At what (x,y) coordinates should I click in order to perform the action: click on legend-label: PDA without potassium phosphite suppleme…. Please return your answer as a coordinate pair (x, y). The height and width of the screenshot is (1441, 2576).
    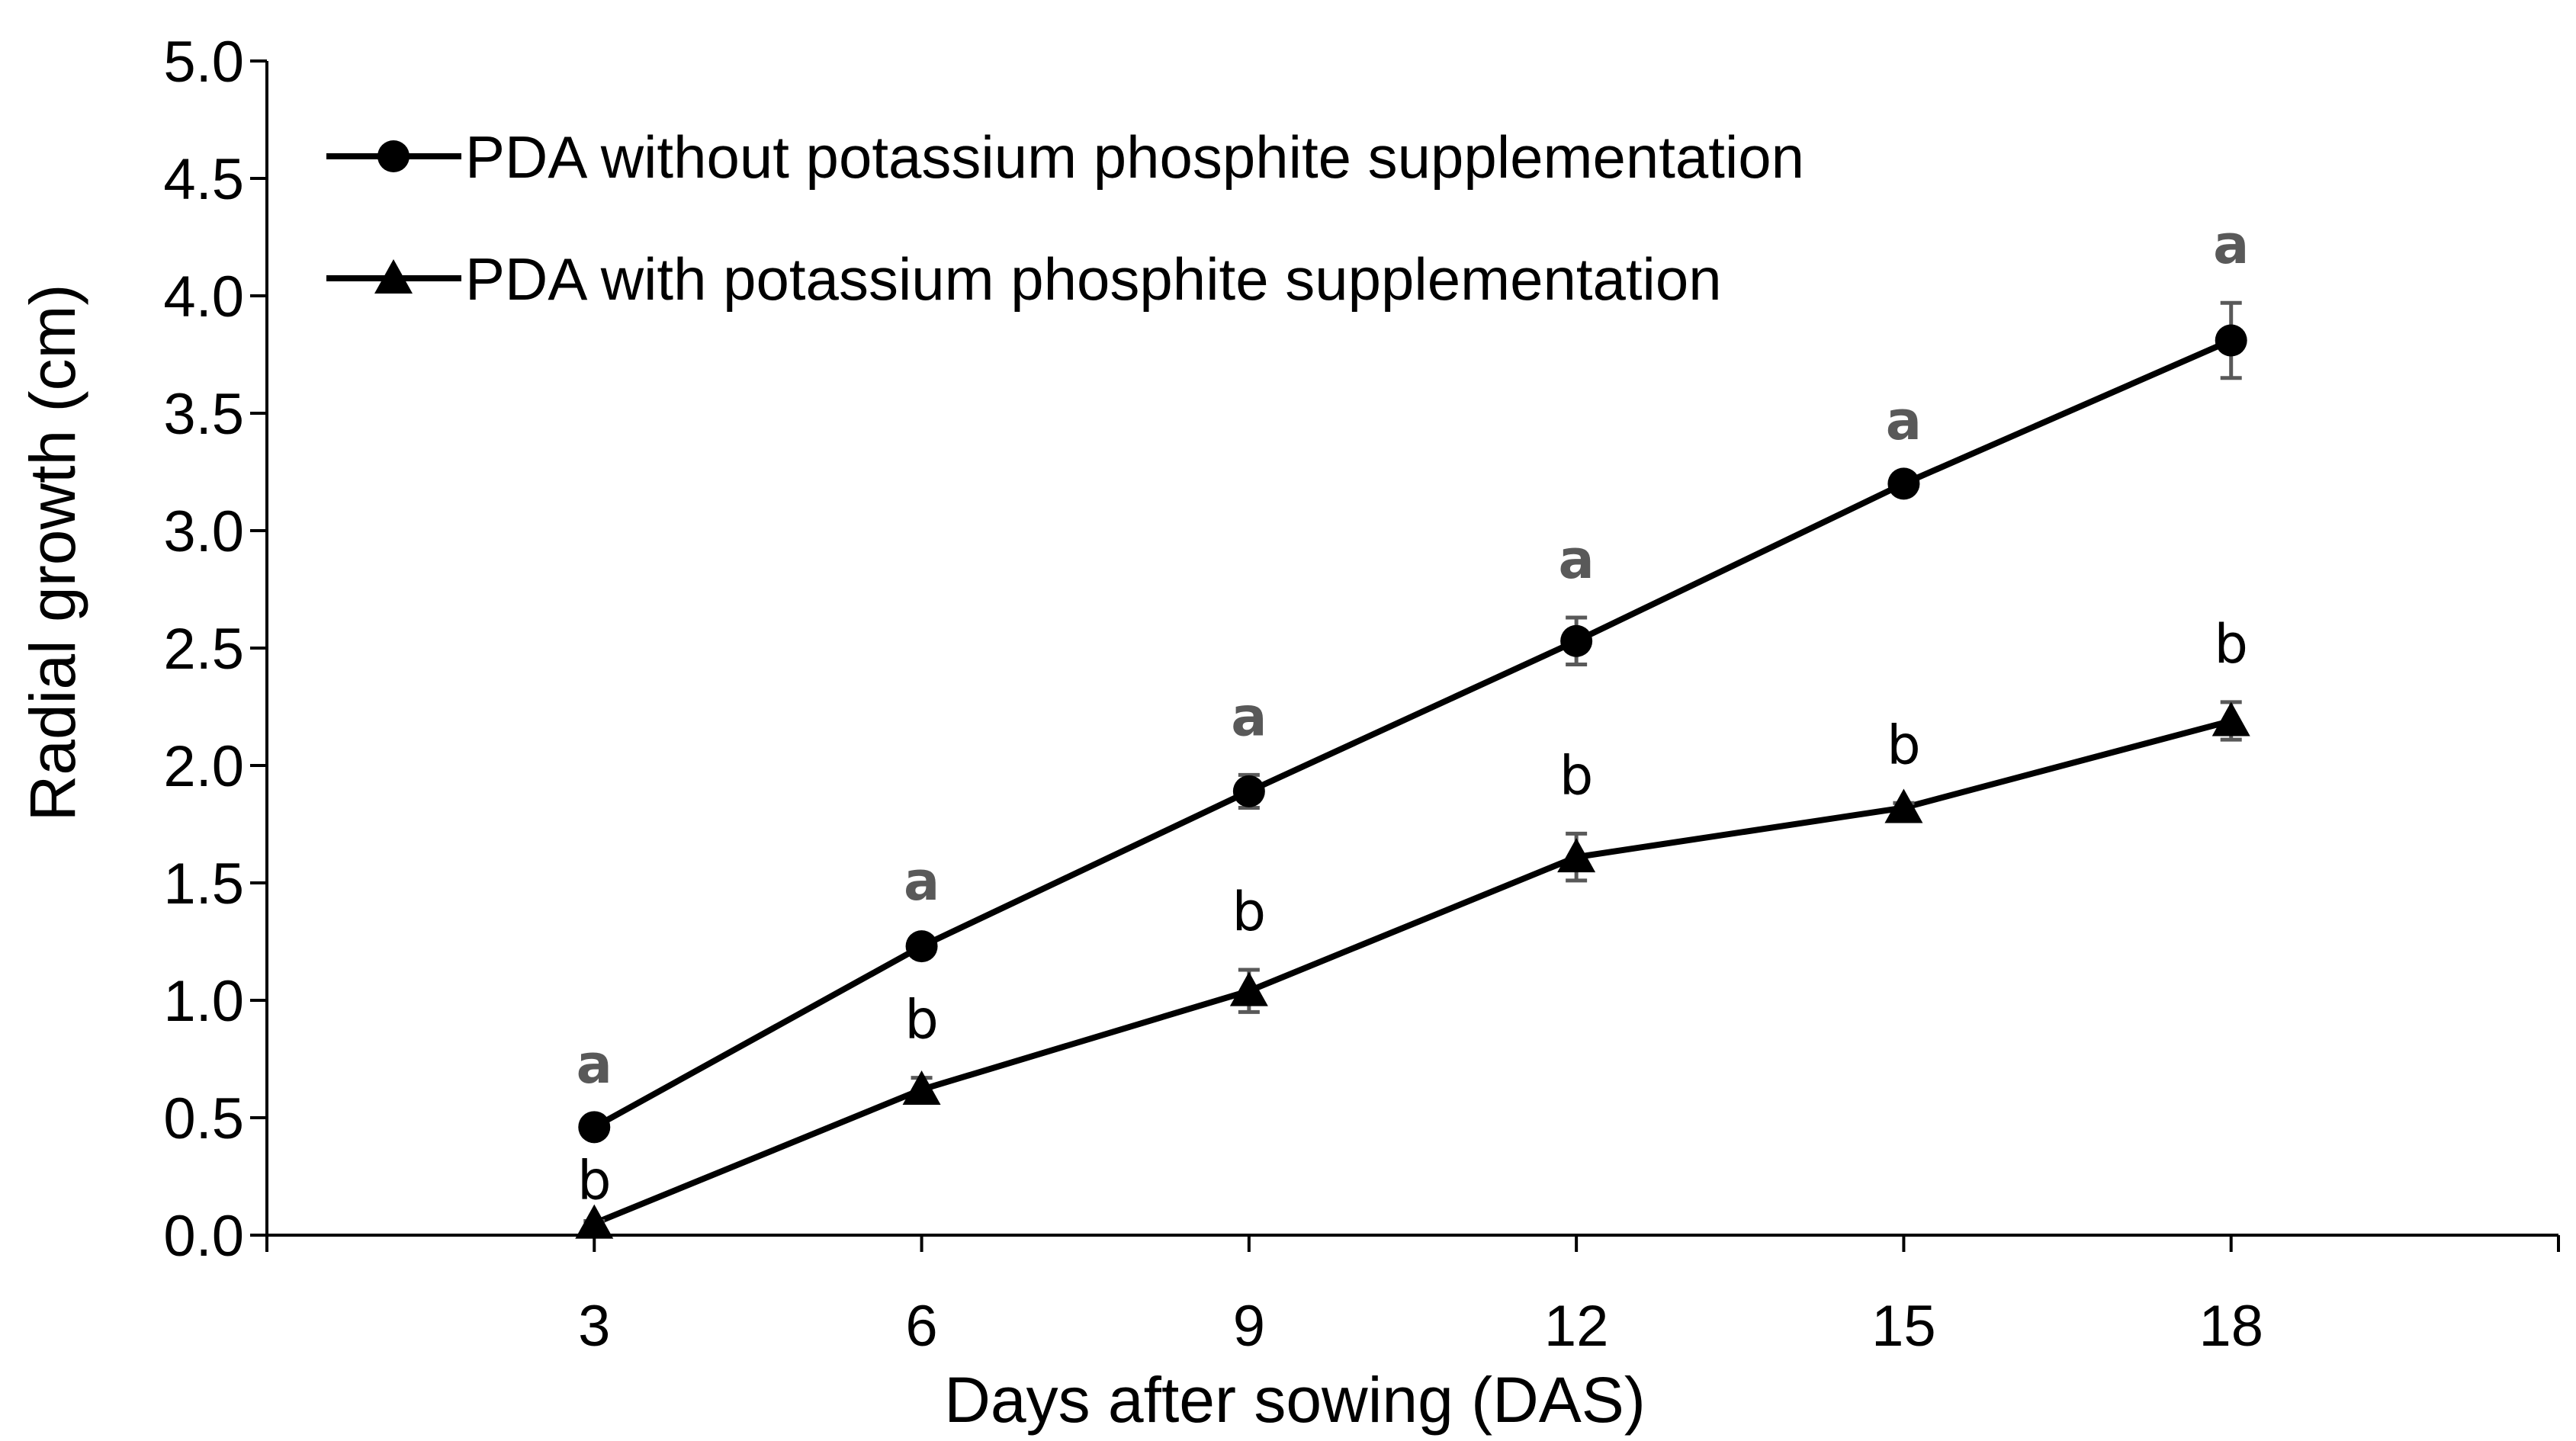
    Looking at the image, I should click on (1134, 157).